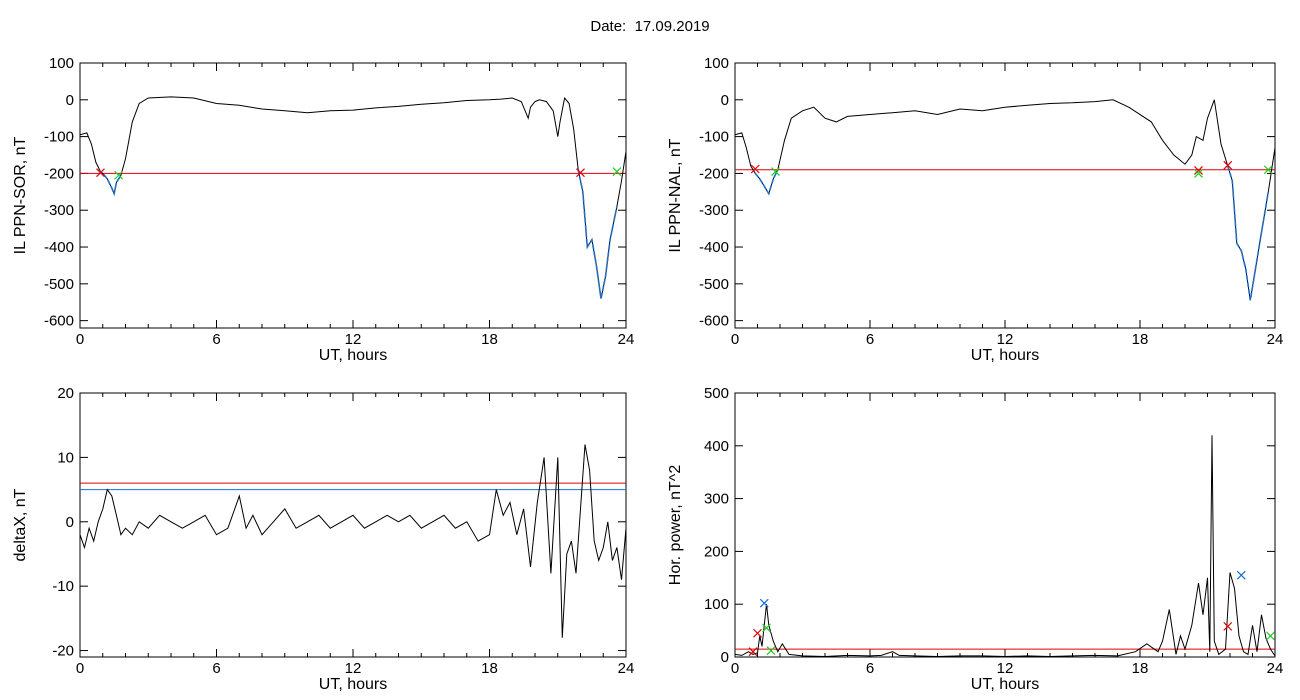 The height and width of the screenshot is (700, 1300). What do you see at coordinates (716, 393) in the screenshot?
I see `y-tick-label: 500` at bounding box center [716, 393].